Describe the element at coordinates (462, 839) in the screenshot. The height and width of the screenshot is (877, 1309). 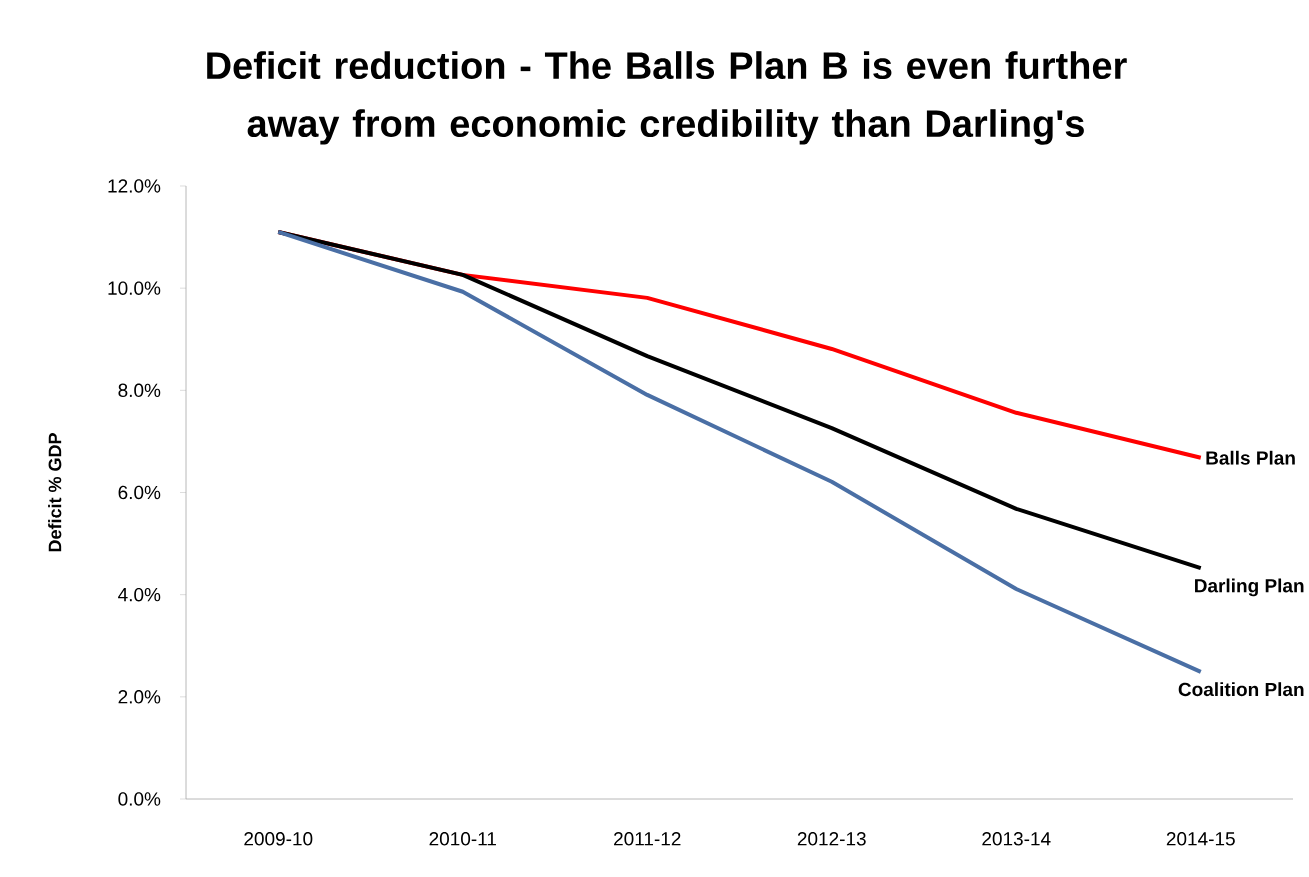
I see `x-tick-label: 2010-11` at that location.